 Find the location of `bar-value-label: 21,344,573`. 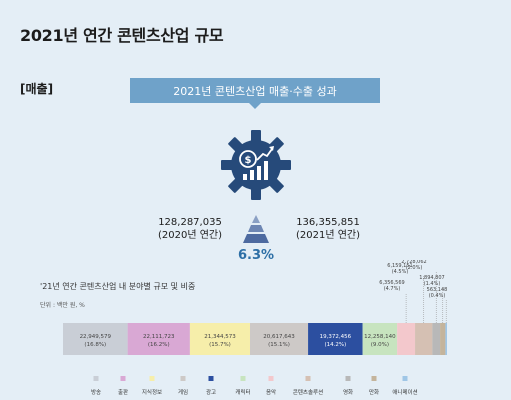

bar-value-label: 21,344,573 is located at coordinates (220, 337).